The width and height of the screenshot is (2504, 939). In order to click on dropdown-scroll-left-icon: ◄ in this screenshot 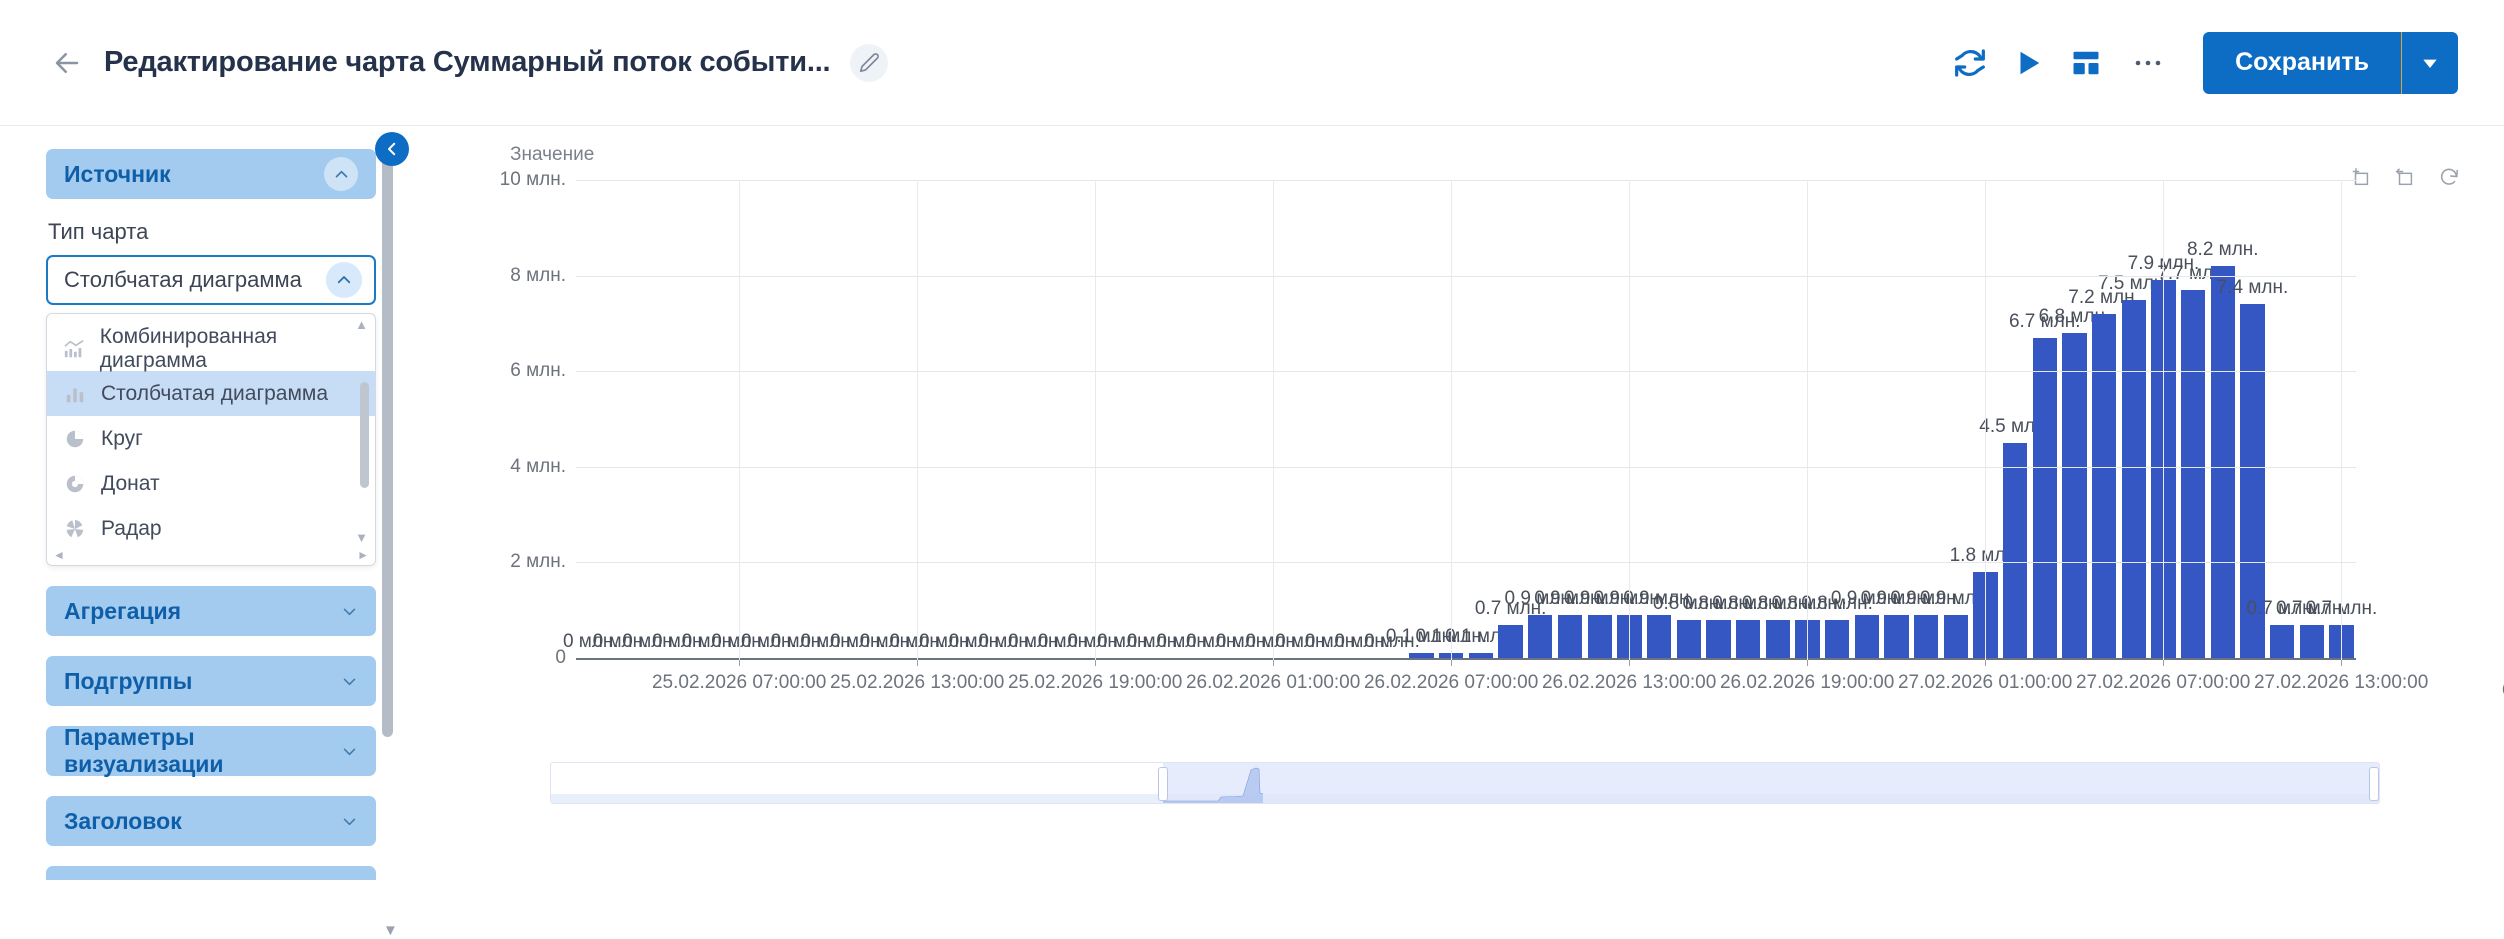, I will do `click(59, 555)`.